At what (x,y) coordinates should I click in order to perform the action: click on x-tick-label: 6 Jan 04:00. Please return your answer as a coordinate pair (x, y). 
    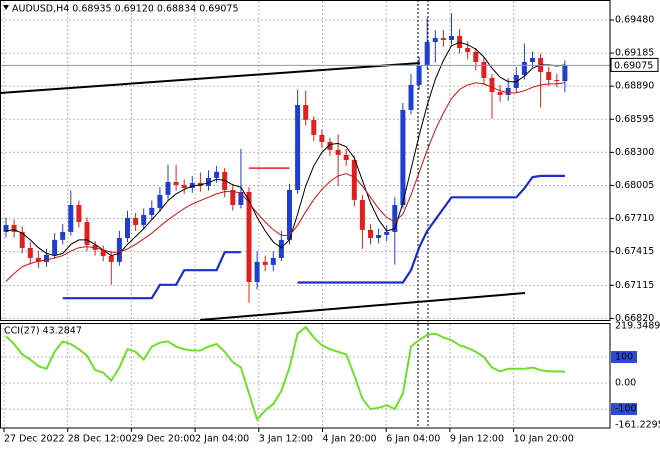
    Looking at the image, I should click on (413, 439).